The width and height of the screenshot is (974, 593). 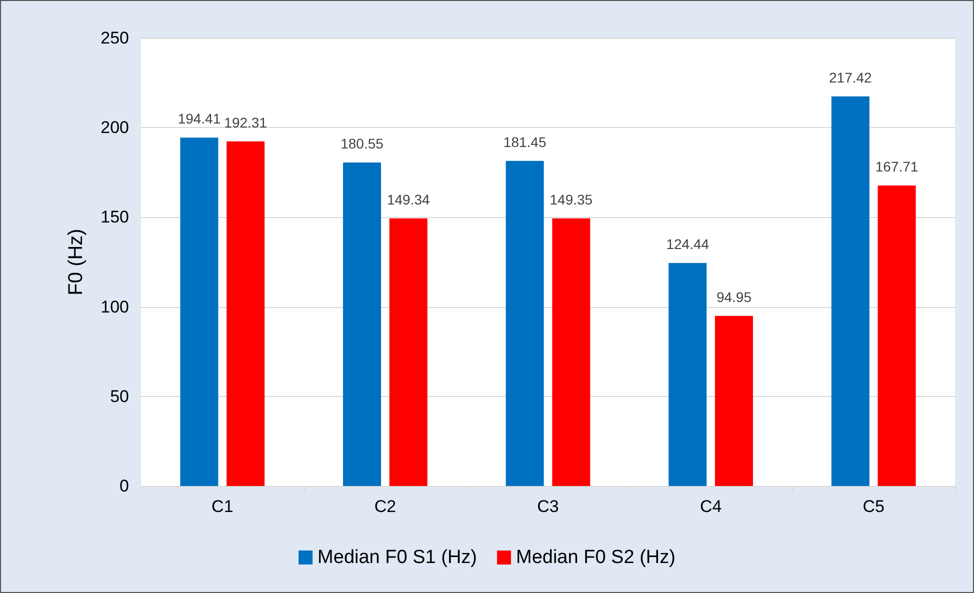 I want to click on x-tick-label: C1, so click(x=223, y=506).